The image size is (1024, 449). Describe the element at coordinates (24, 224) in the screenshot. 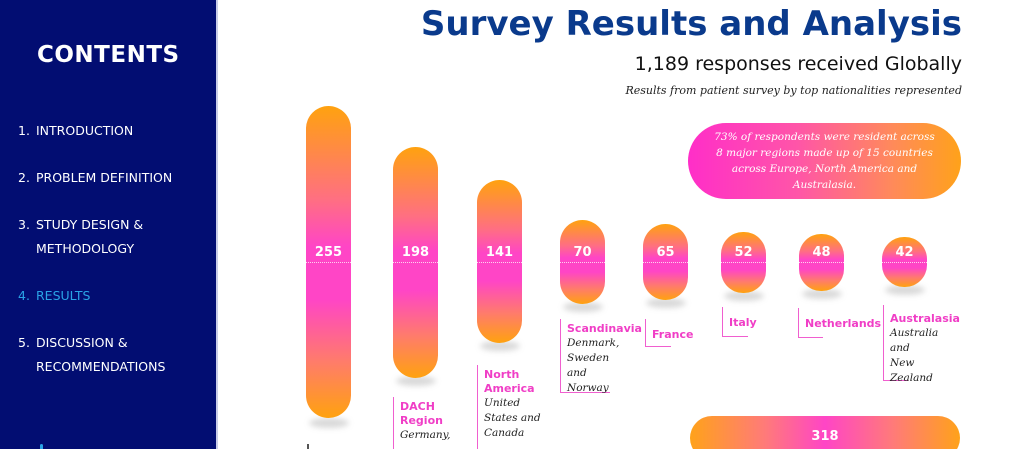

I see `toc-number: 3.` at that location.